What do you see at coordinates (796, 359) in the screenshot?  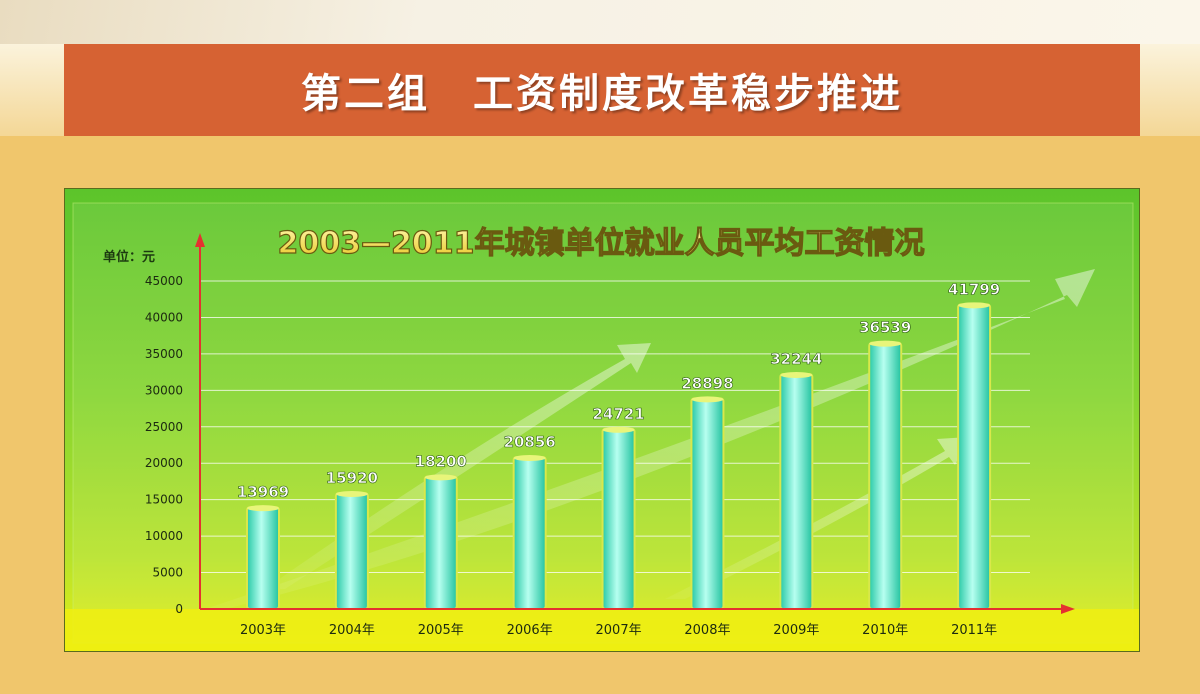 I see `data-label: 32244` at bounding box center [796, 359].